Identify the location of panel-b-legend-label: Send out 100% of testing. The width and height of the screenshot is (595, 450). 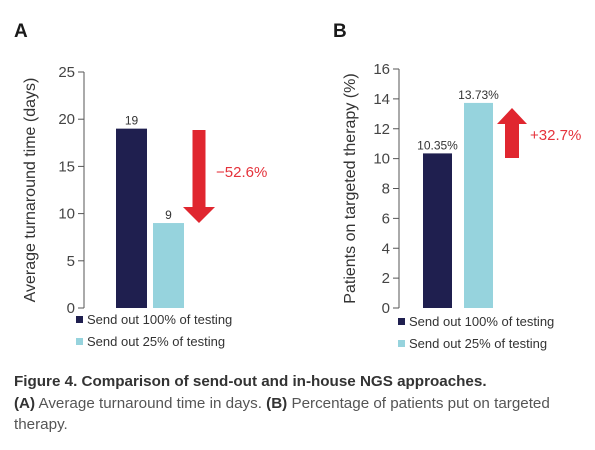
(481, 321).